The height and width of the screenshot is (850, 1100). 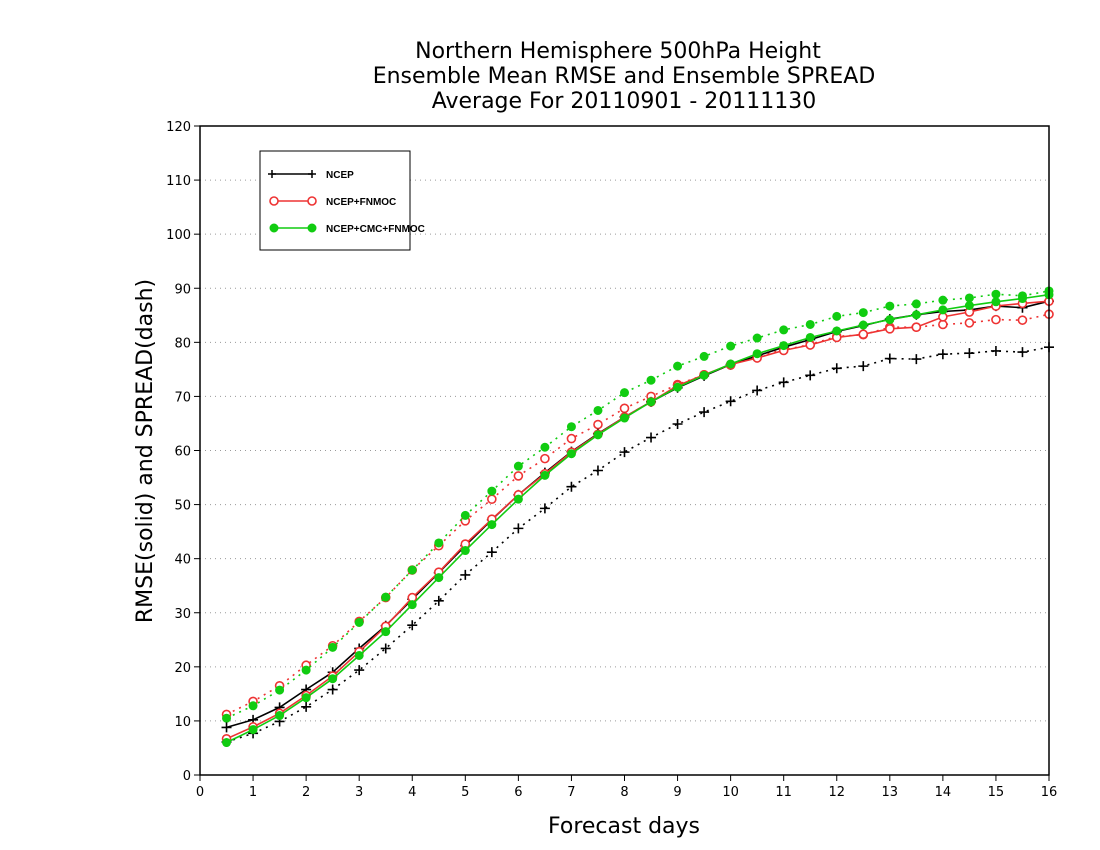 What do you see at coordinates (182, 560) in the screenshot?
I see `y-tick-label: 40` at bounding box center [182, 560].